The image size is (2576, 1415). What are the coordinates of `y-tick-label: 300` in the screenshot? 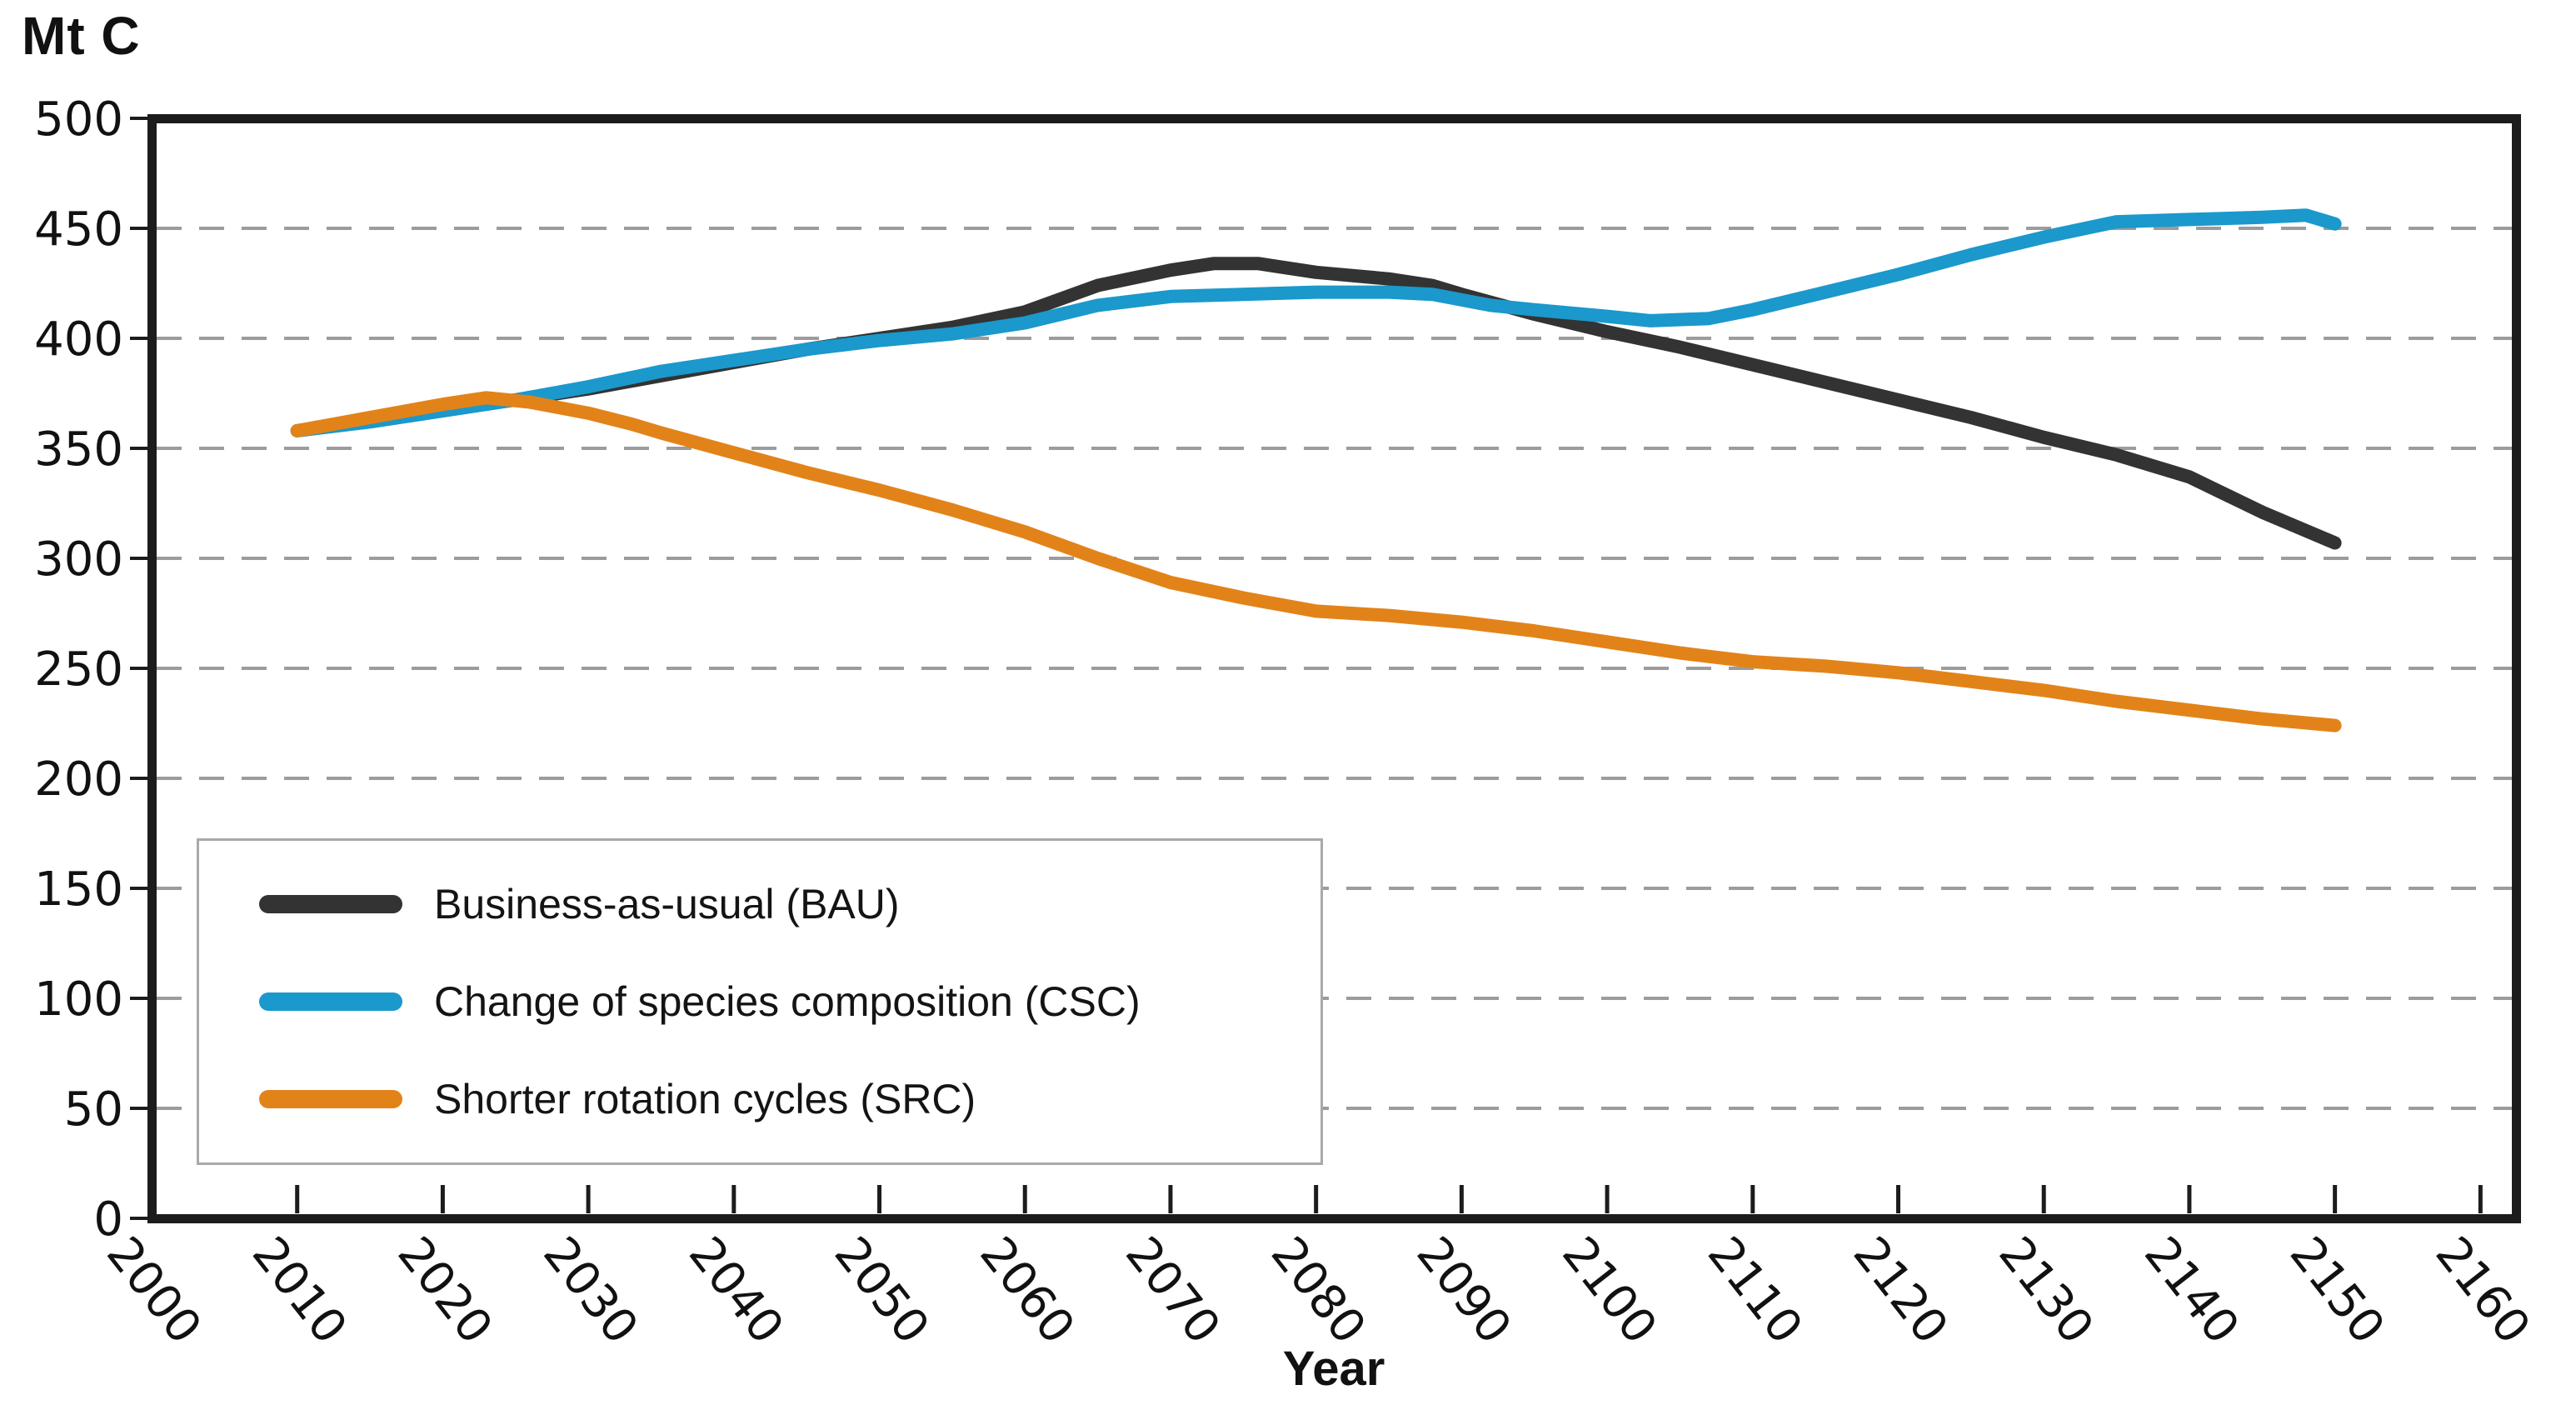 It's located at (78, 559).